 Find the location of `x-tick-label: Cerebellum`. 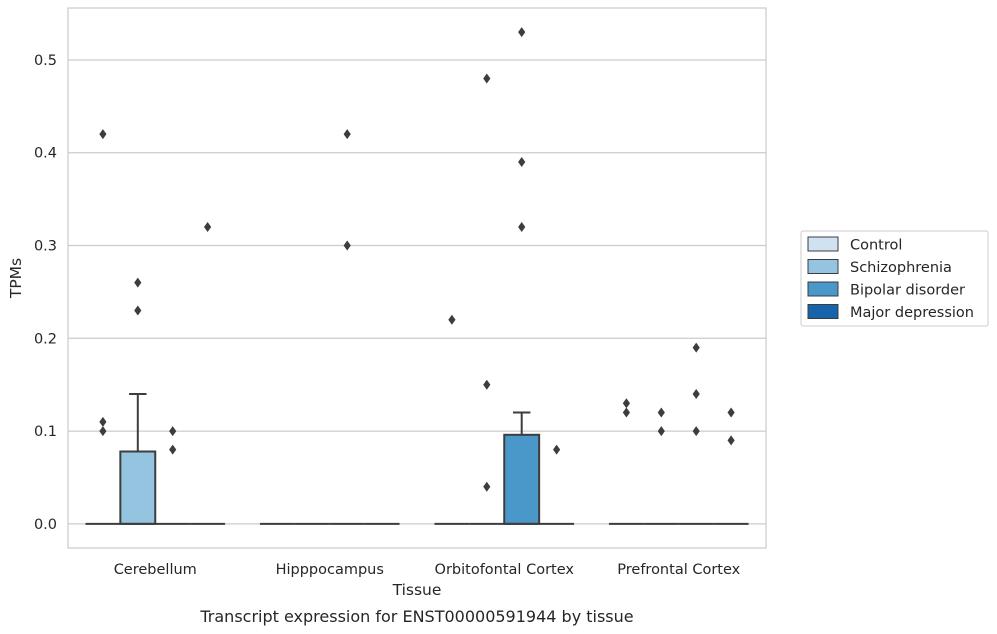

x-tick-label: Cerebellum is located at coordinates (155, 570).